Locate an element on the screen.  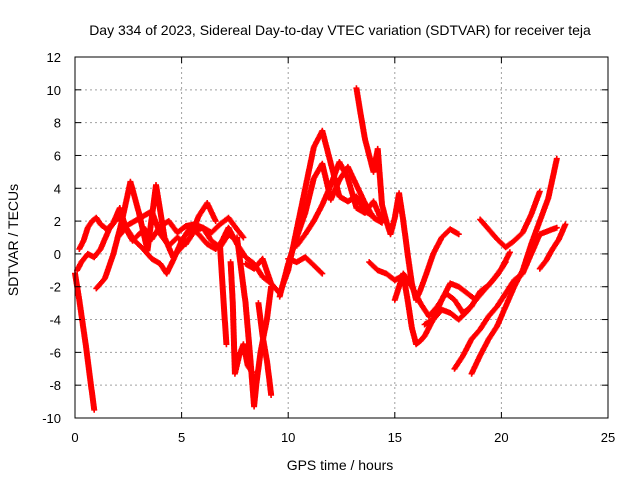
x-tick-label: 10 is located at coordinates (288, 437).